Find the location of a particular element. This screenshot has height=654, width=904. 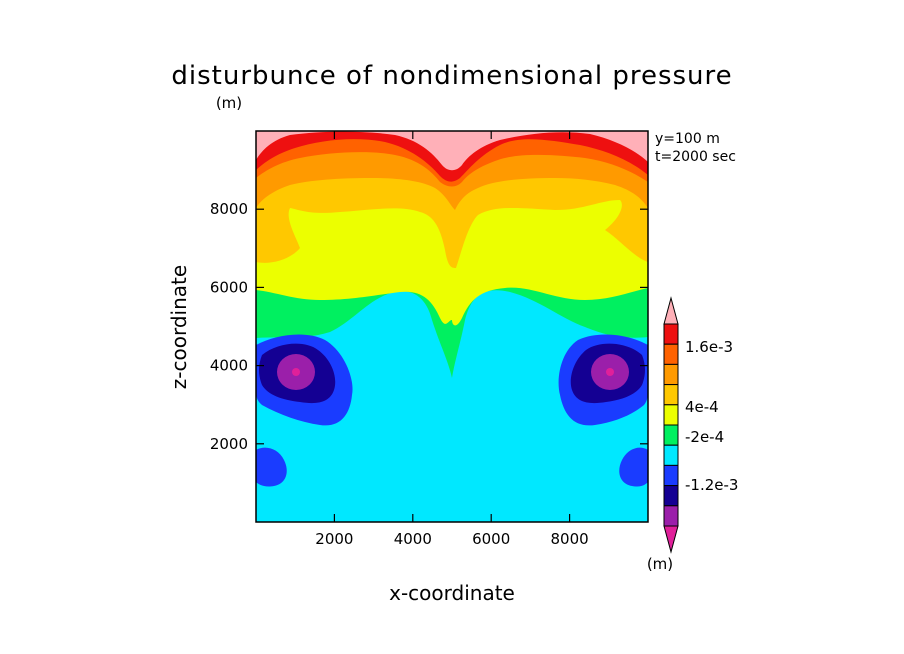

x-tick-label: 8000 is located at coordinates (570, 539).